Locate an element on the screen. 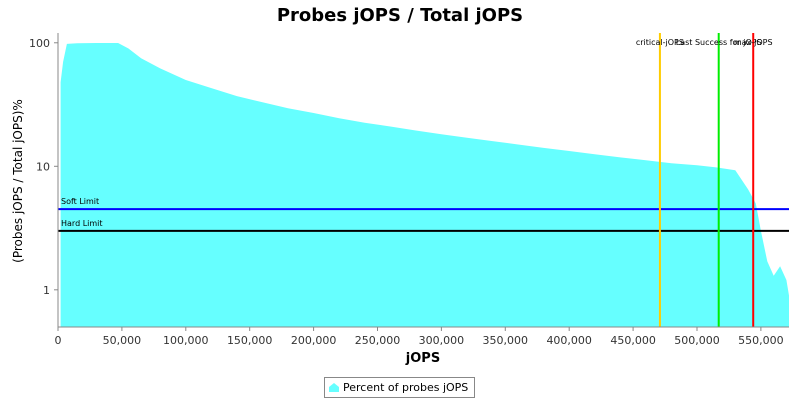 The width and height of the screenshot is (800, 400). x-tick-label-6: 300,000 is located at coordinates (442, 340).